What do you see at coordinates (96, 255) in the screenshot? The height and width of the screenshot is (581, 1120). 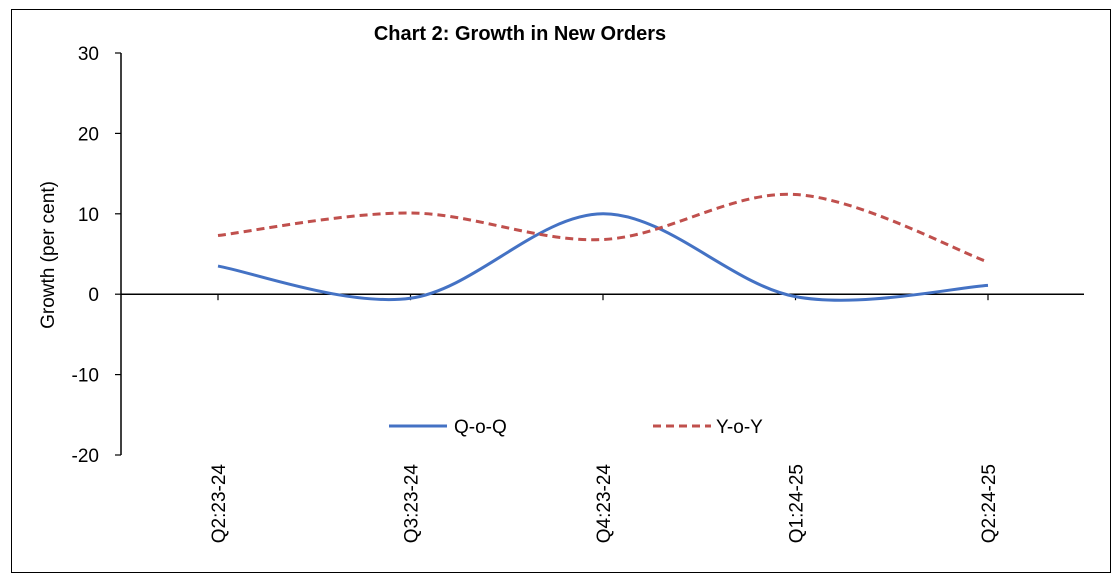 I see `y-axis-ticks: -20 -10 0 10 20 30` at bounding box center [96, 255].